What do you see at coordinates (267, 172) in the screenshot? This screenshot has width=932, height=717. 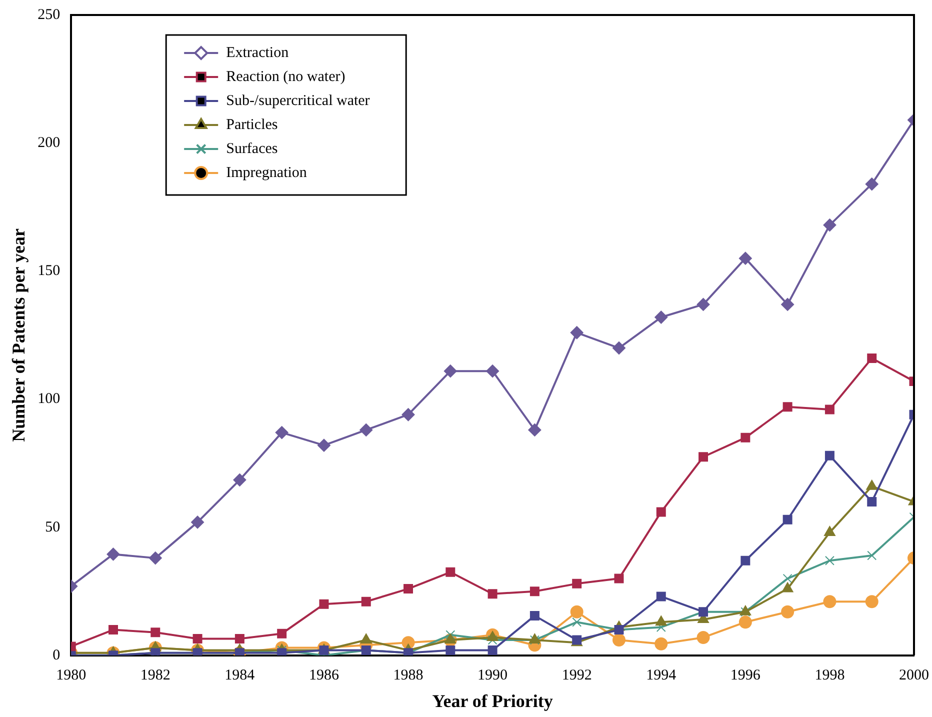 I see `legend-label: Impregnation` at bounding box center [267, 172].